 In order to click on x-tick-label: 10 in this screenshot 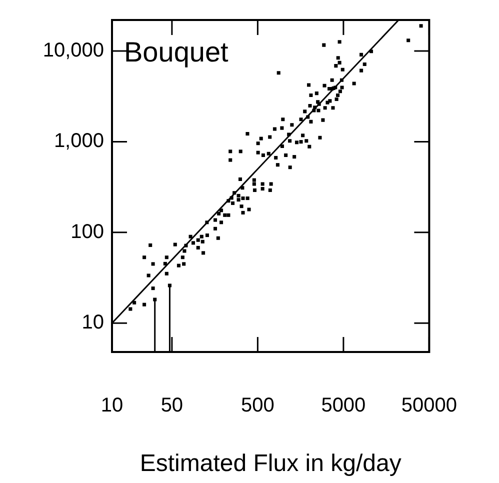, I will do `click(112, 405)`.